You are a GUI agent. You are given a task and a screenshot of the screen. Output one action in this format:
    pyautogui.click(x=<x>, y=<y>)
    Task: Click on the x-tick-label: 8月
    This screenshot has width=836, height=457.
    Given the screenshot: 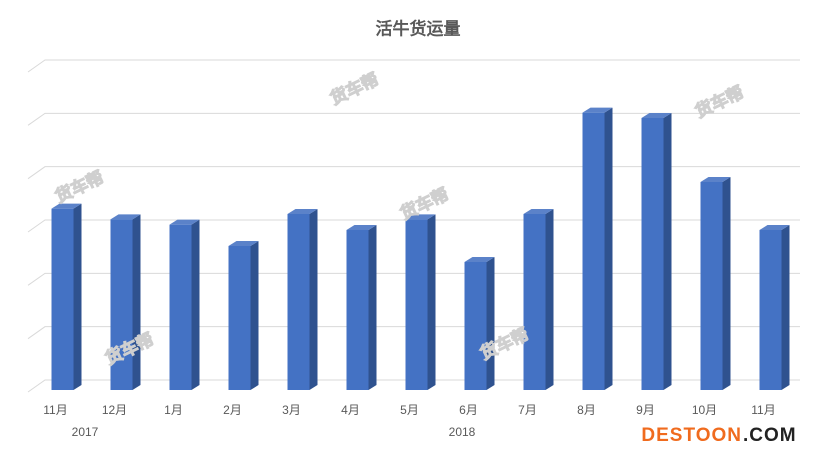 What is the action you would take?
    pyautogui.click(x=586, y=410)
    